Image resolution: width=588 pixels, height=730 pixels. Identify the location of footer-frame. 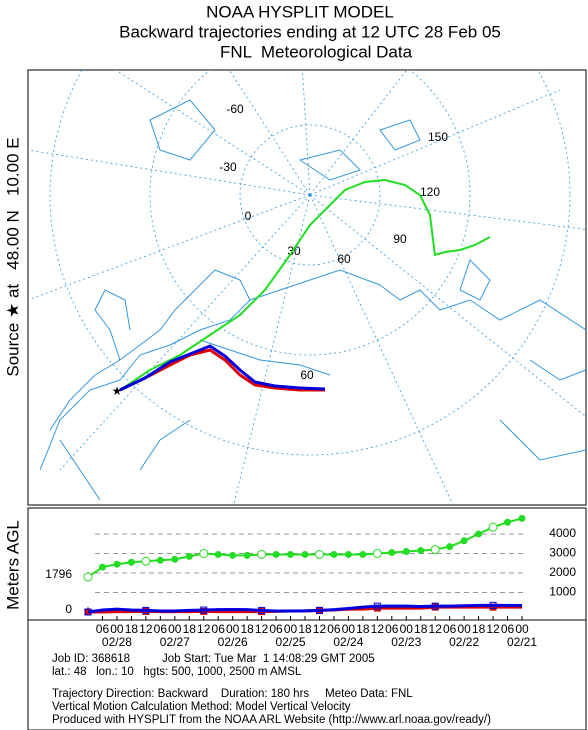
(307, 674).